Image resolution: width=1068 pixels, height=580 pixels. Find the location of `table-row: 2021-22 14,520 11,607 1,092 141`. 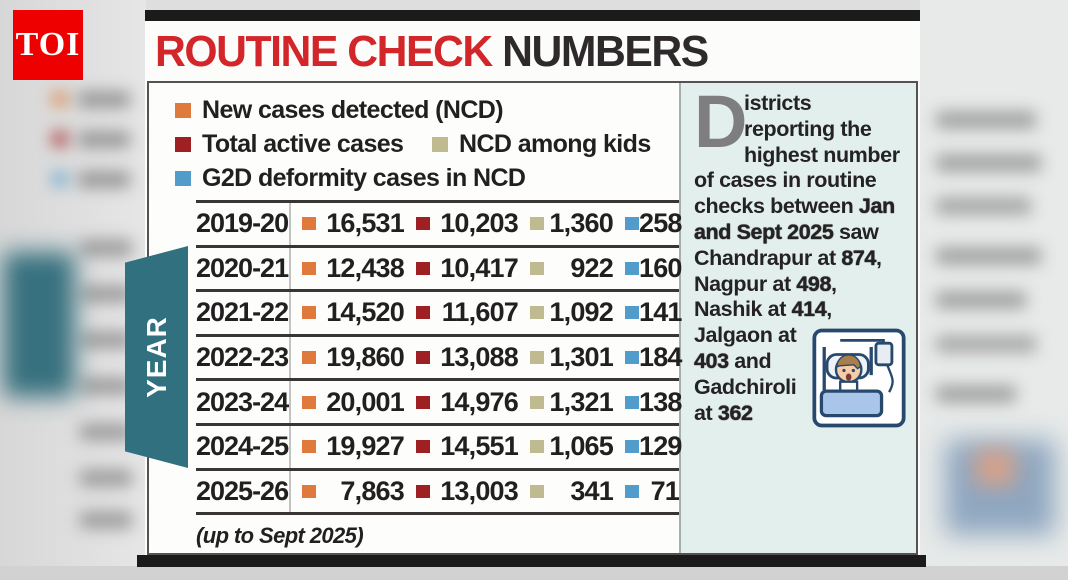

table-row: 2021-22 14,520 11,607 1,092 141 is located at coordinates (439, 314).